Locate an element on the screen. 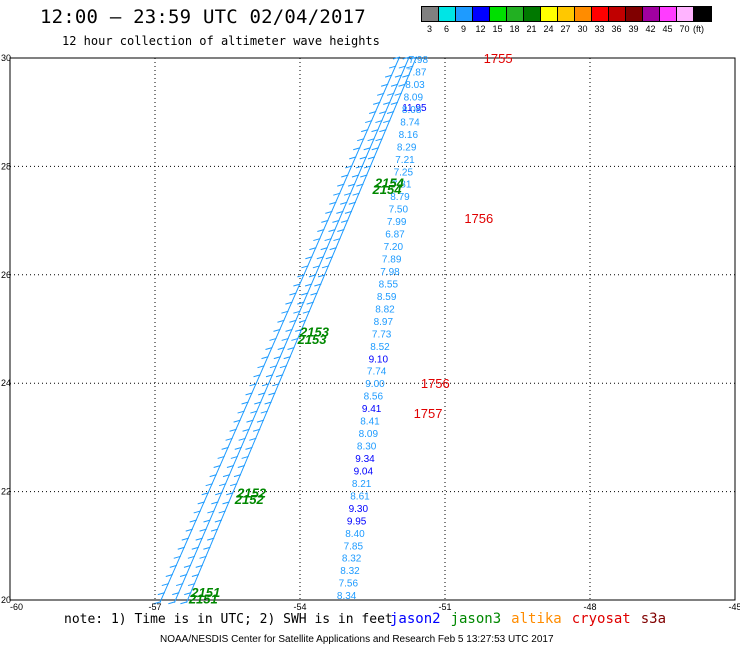 This screenshot has height=650, width=740. color-scale-label: 70 is located at coordinates (684, 29).